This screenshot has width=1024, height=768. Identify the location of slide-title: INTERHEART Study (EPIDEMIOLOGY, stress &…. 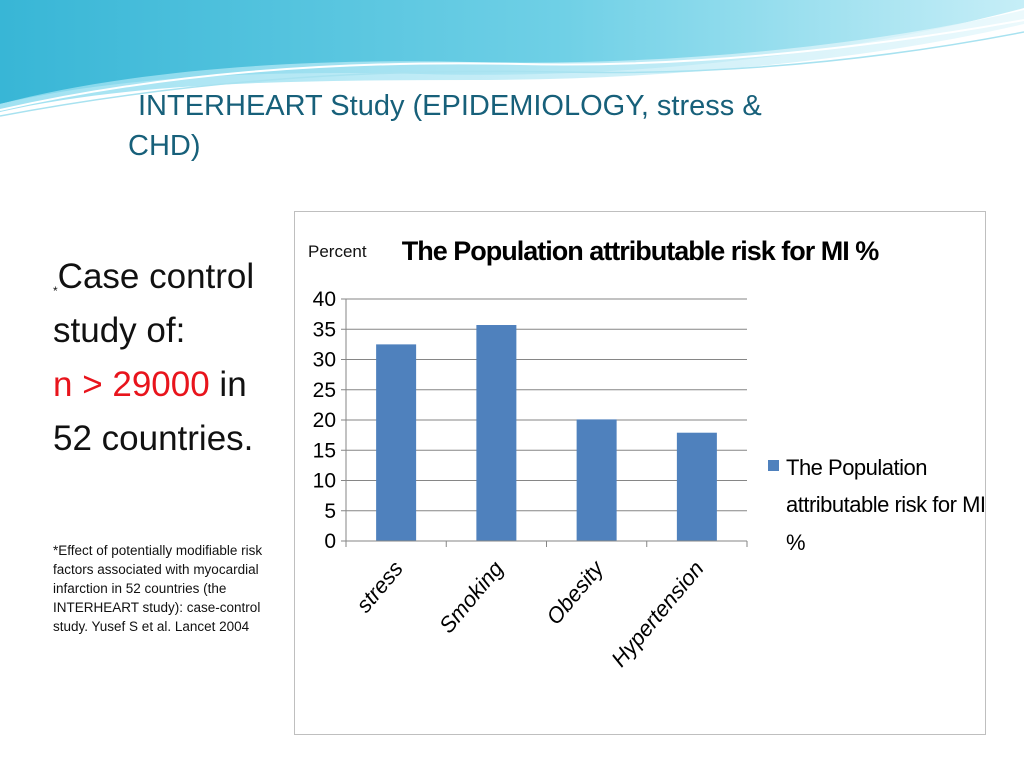
(488, 126).